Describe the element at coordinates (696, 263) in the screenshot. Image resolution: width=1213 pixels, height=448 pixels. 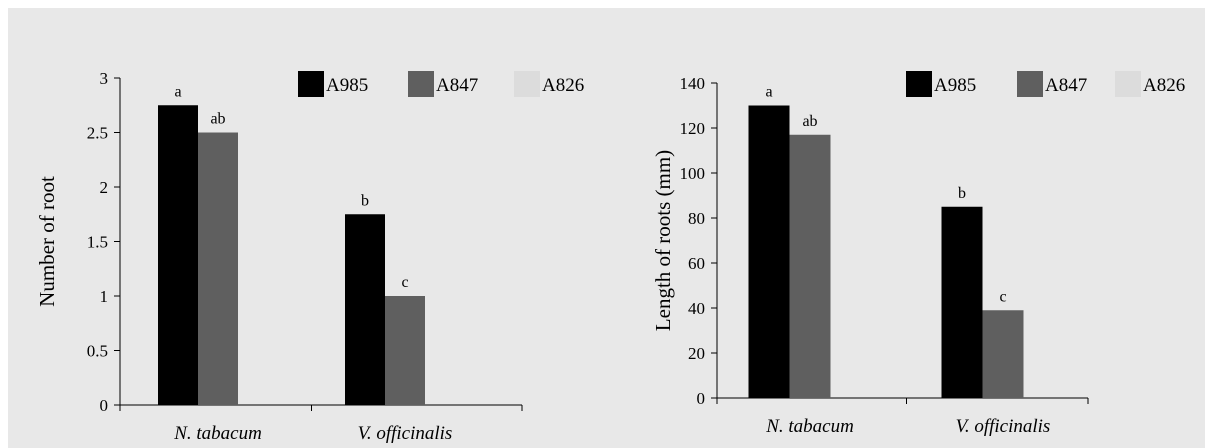
I see `y-tick-label: 60` at that location.